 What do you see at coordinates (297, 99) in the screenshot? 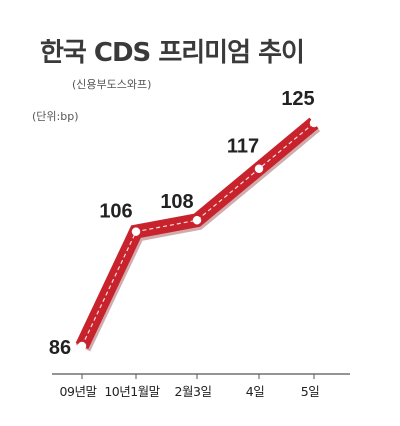
I see `data-label: 125` at bounding box center [297, 99].